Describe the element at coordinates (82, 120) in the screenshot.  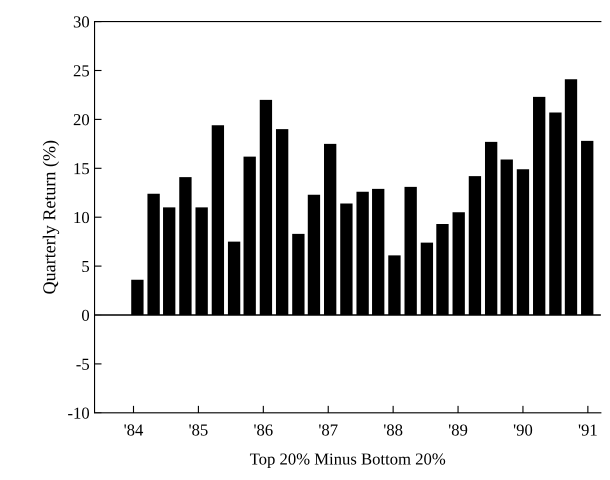
I see `y-tick-label: 20` at that location.